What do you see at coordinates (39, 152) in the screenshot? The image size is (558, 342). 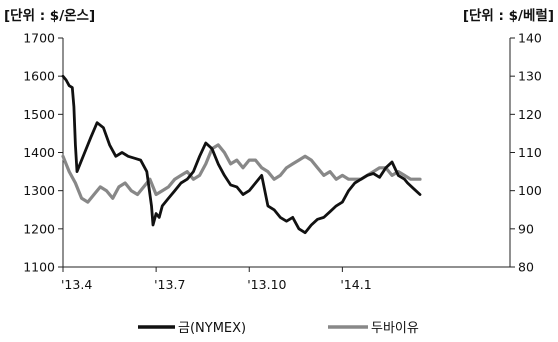 I see `left-tick-label: 1400` at bounding box center [39, 152].